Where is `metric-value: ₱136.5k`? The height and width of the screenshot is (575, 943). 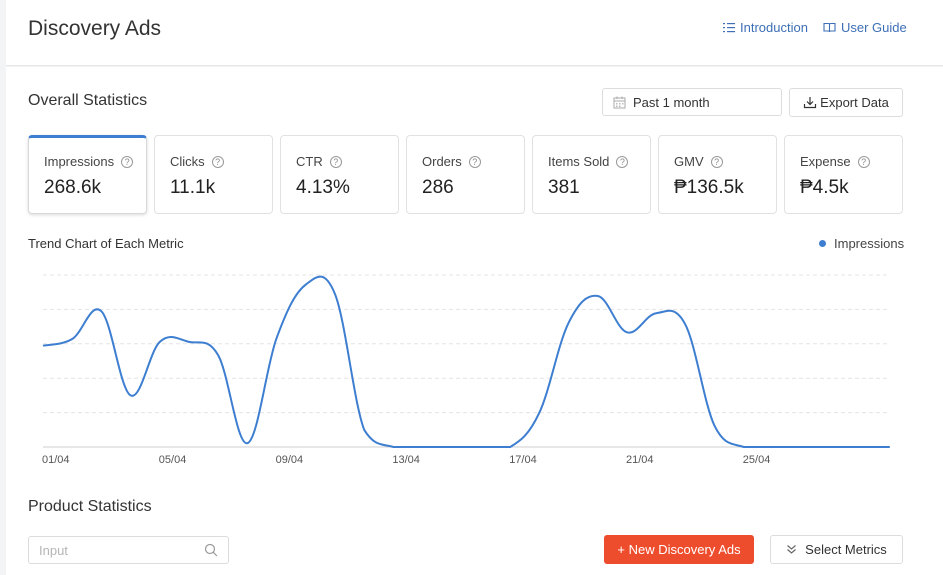
metric-value: ₱136.5k is located at coordinates (709, 187).